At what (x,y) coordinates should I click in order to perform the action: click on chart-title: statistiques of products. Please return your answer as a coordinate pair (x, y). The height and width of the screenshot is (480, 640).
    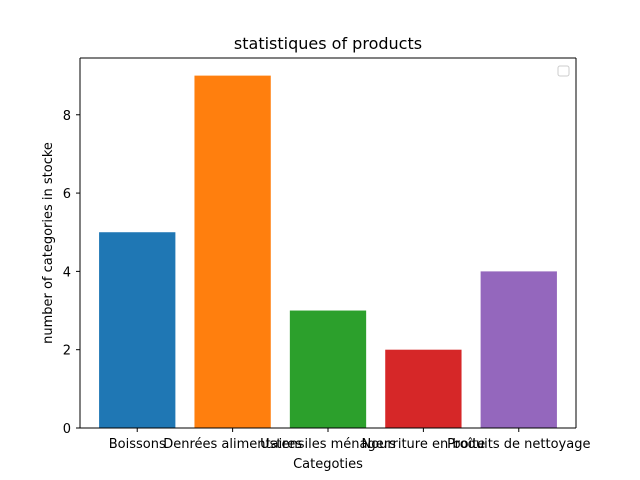
    Looking at the image, I should click on (328, 43).